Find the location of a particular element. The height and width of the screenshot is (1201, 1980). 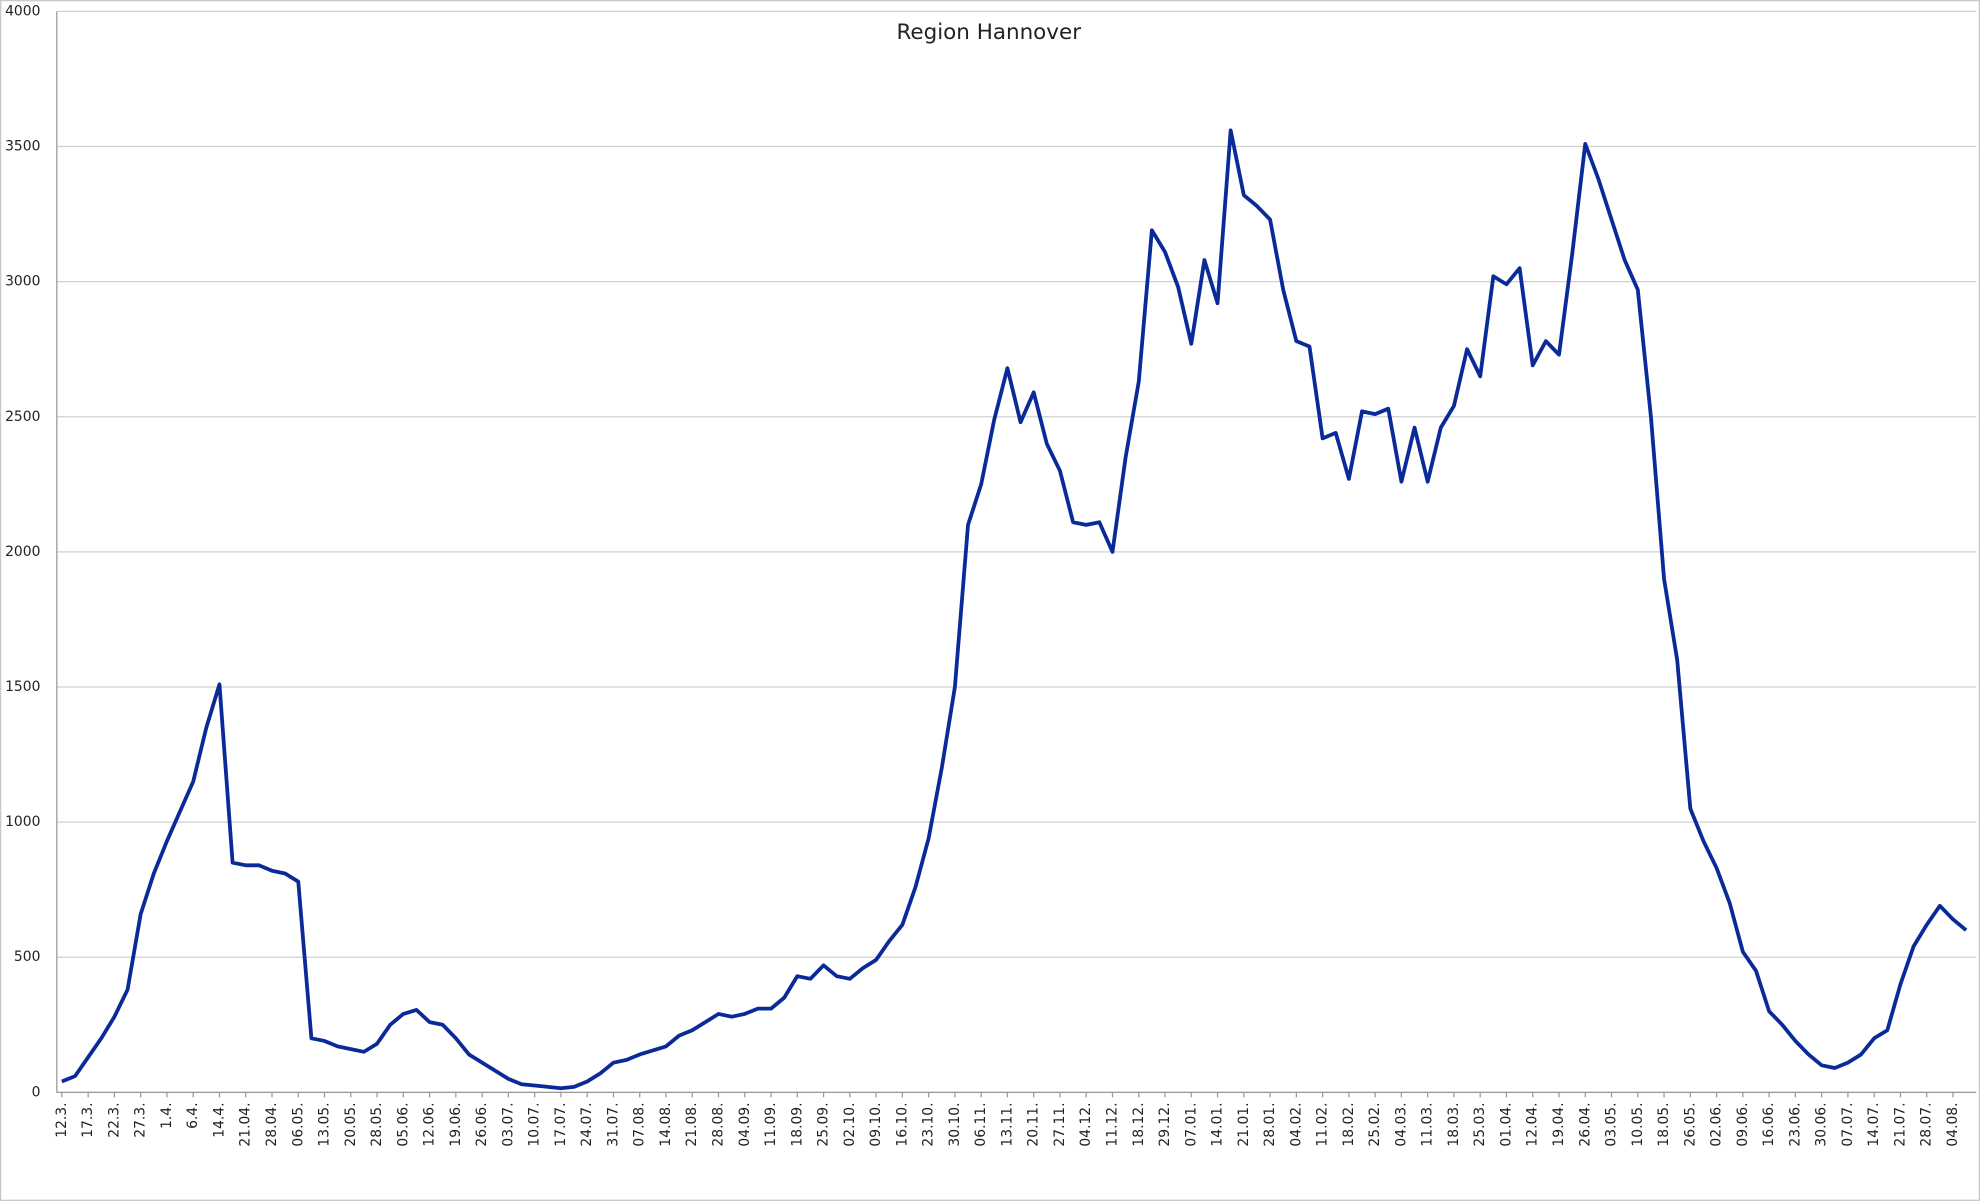

x-tick-label: 12.06. is located at coordinates (430, 1124).